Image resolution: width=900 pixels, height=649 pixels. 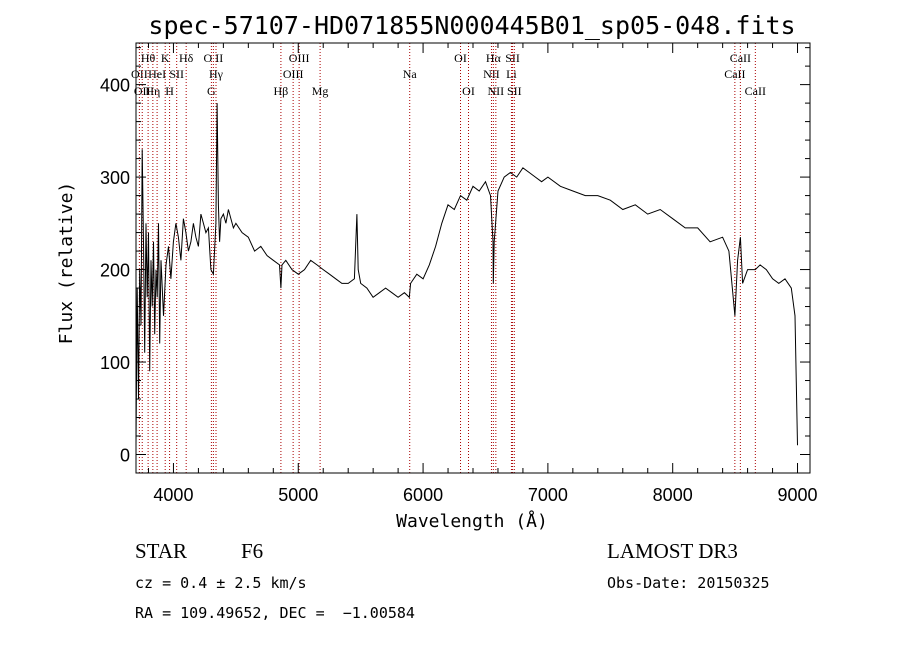 I want to click on y-tick-label: 300, so click(x=115, y=178).